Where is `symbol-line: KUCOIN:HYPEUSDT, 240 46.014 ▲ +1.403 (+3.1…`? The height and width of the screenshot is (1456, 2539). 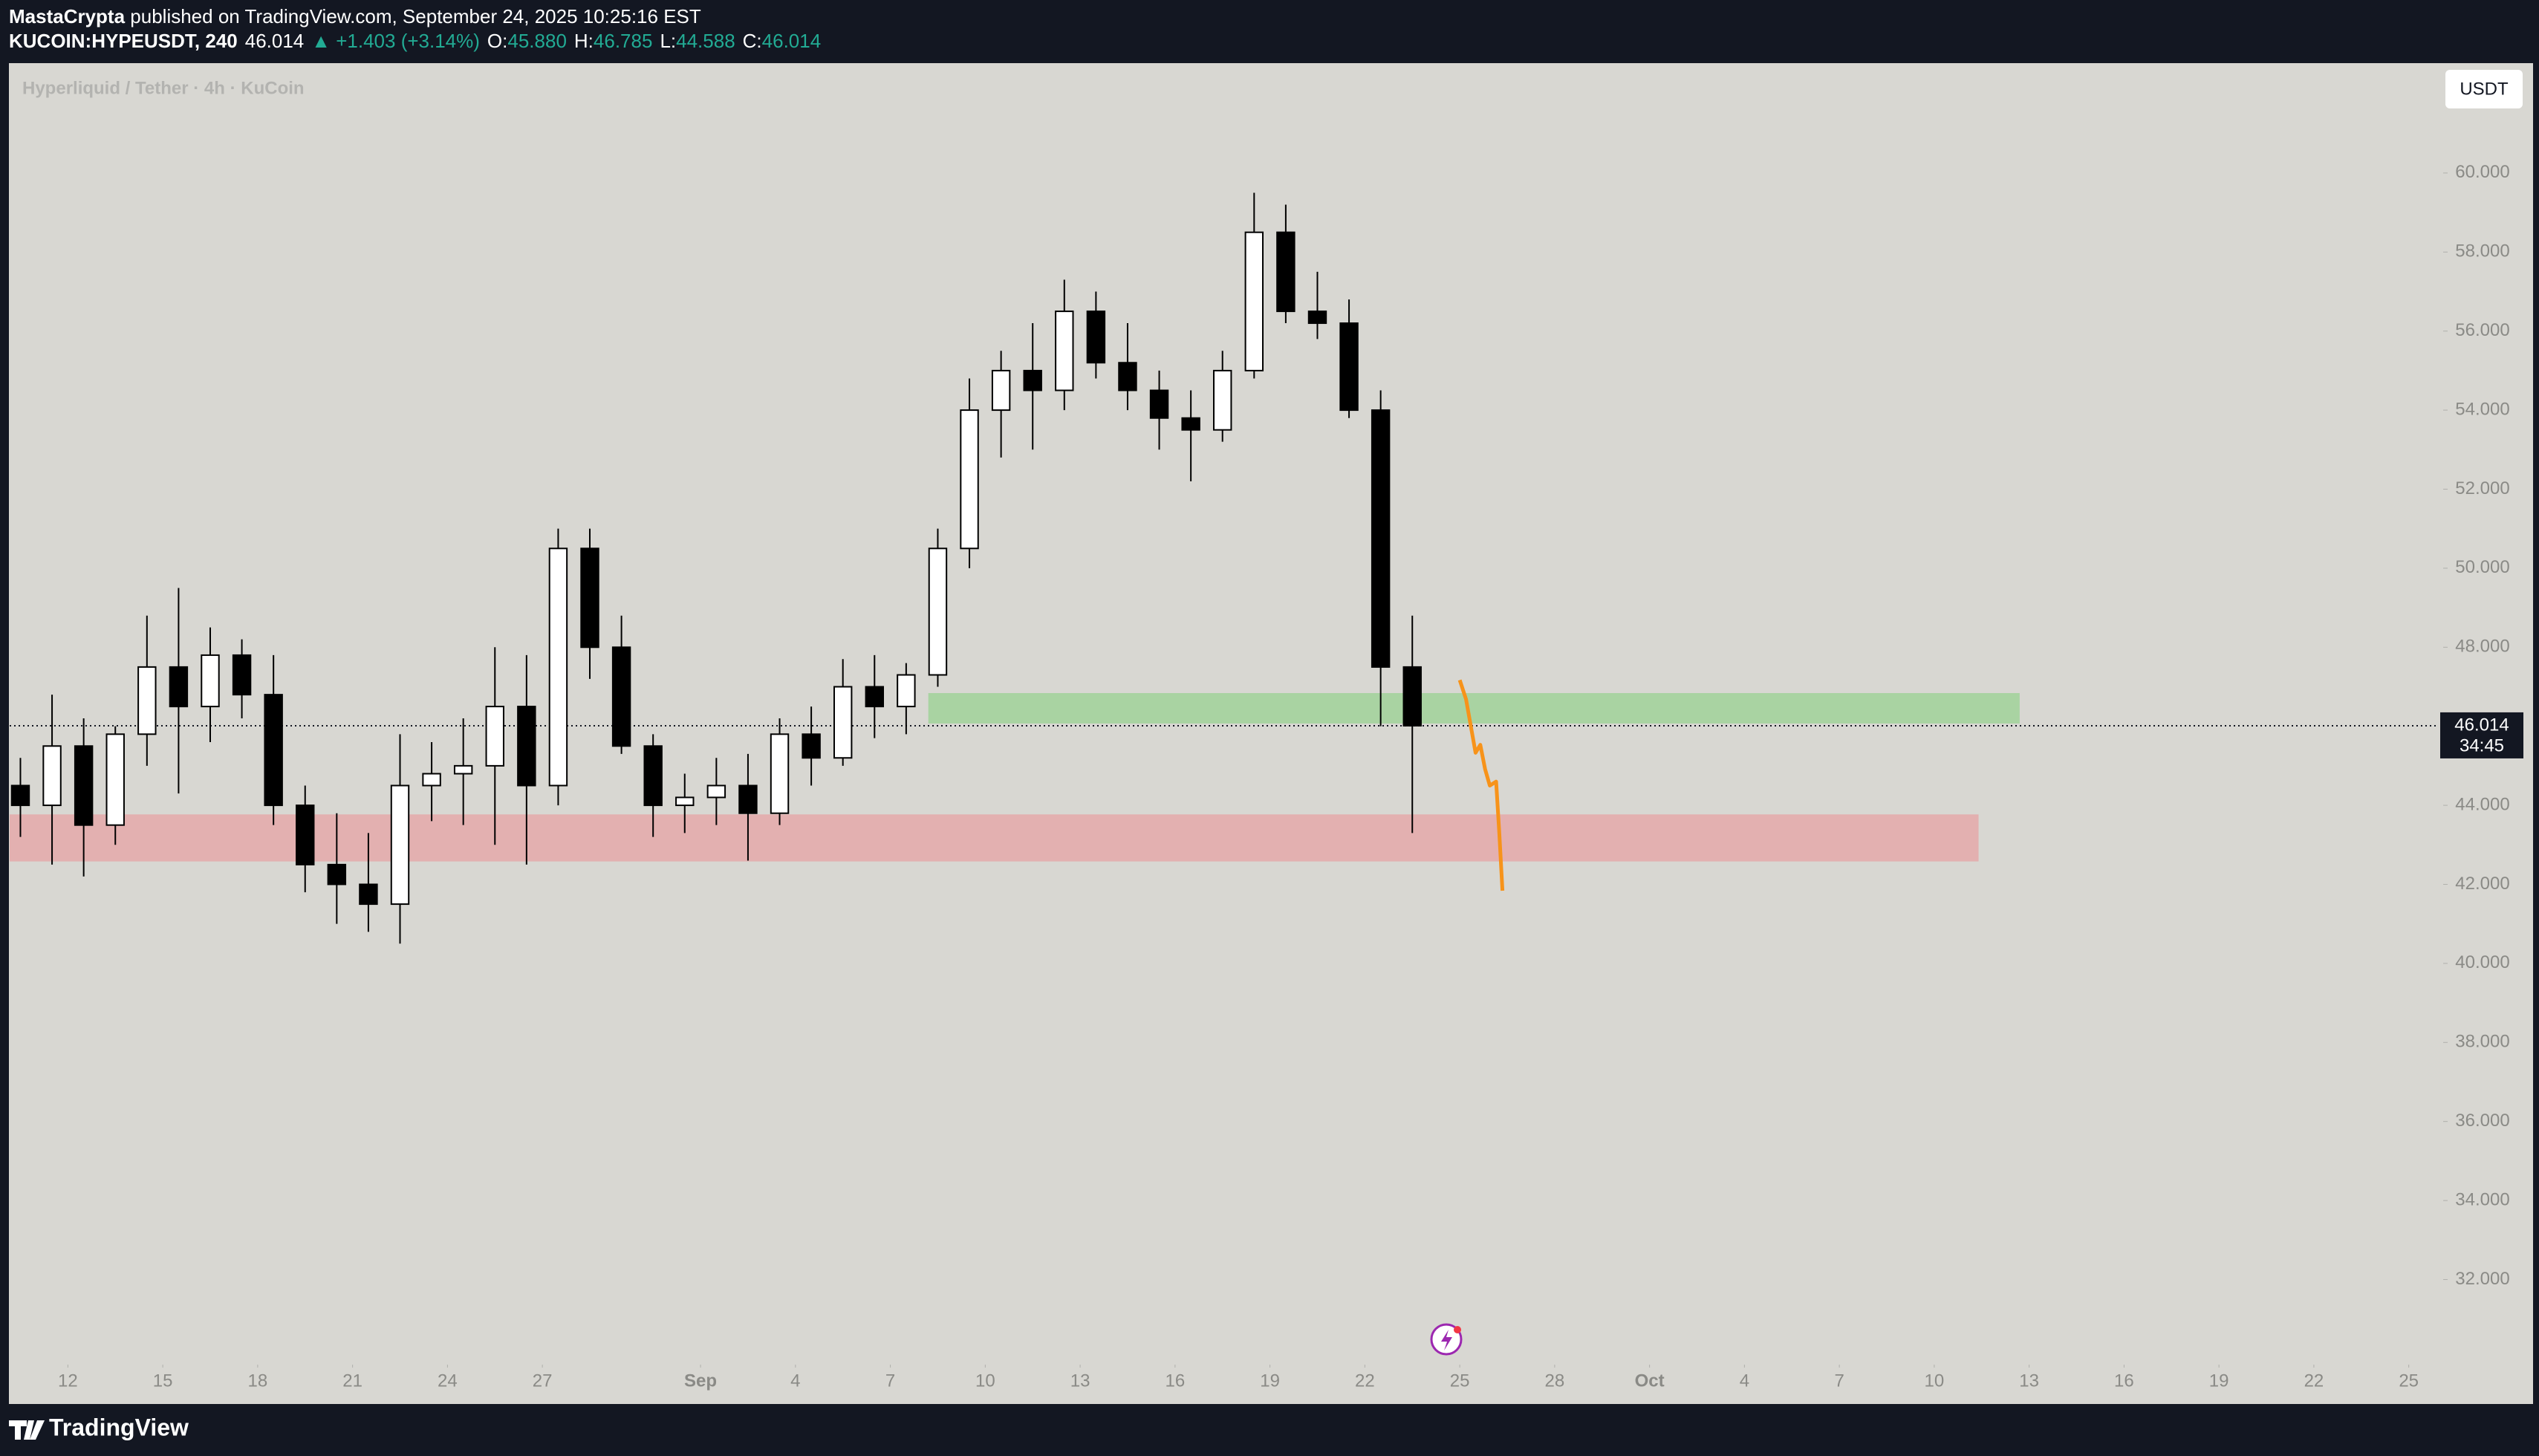 symbol-line: KUCOIN:HYPEUSDT, 240 46.014 ▲ +1.403 (+3.1… is located at coordinates (415, 41).